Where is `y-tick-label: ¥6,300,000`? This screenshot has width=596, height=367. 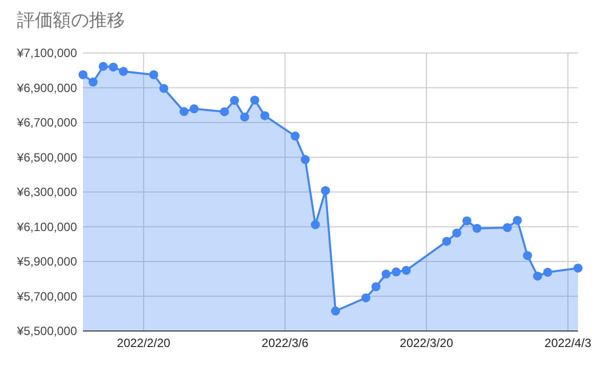 y-tick-label: ¥6,300,000 is located at coordinates (47, 192).